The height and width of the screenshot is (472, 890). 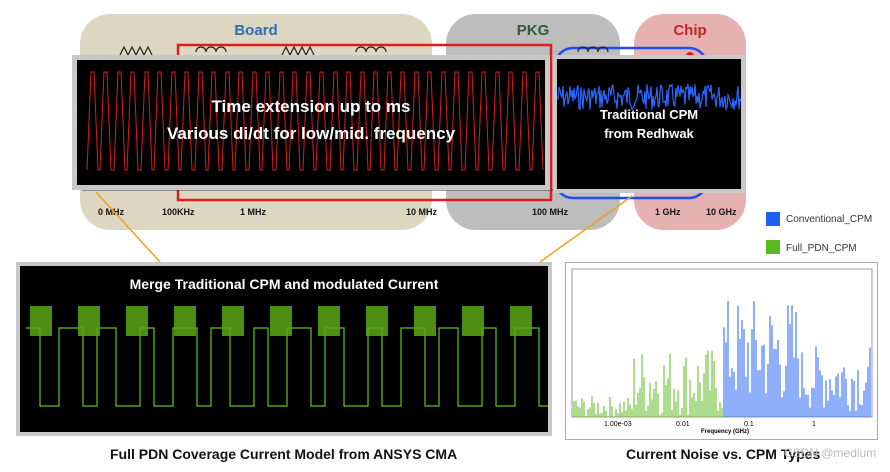 I want to click on cpm-line2: from Redhwak, so click(x=649, y=133).